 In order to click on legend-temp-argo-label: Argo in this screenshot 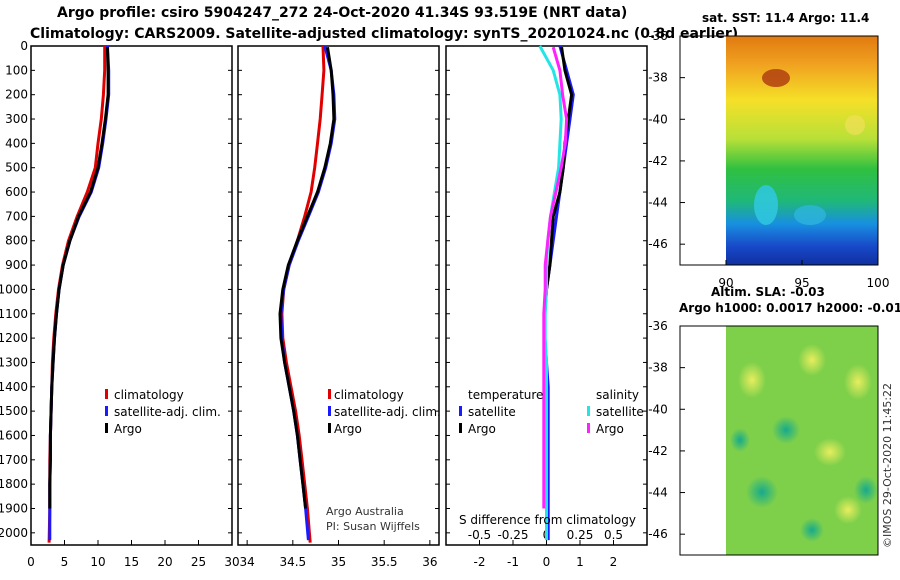, I will do `click(482, 429)`.